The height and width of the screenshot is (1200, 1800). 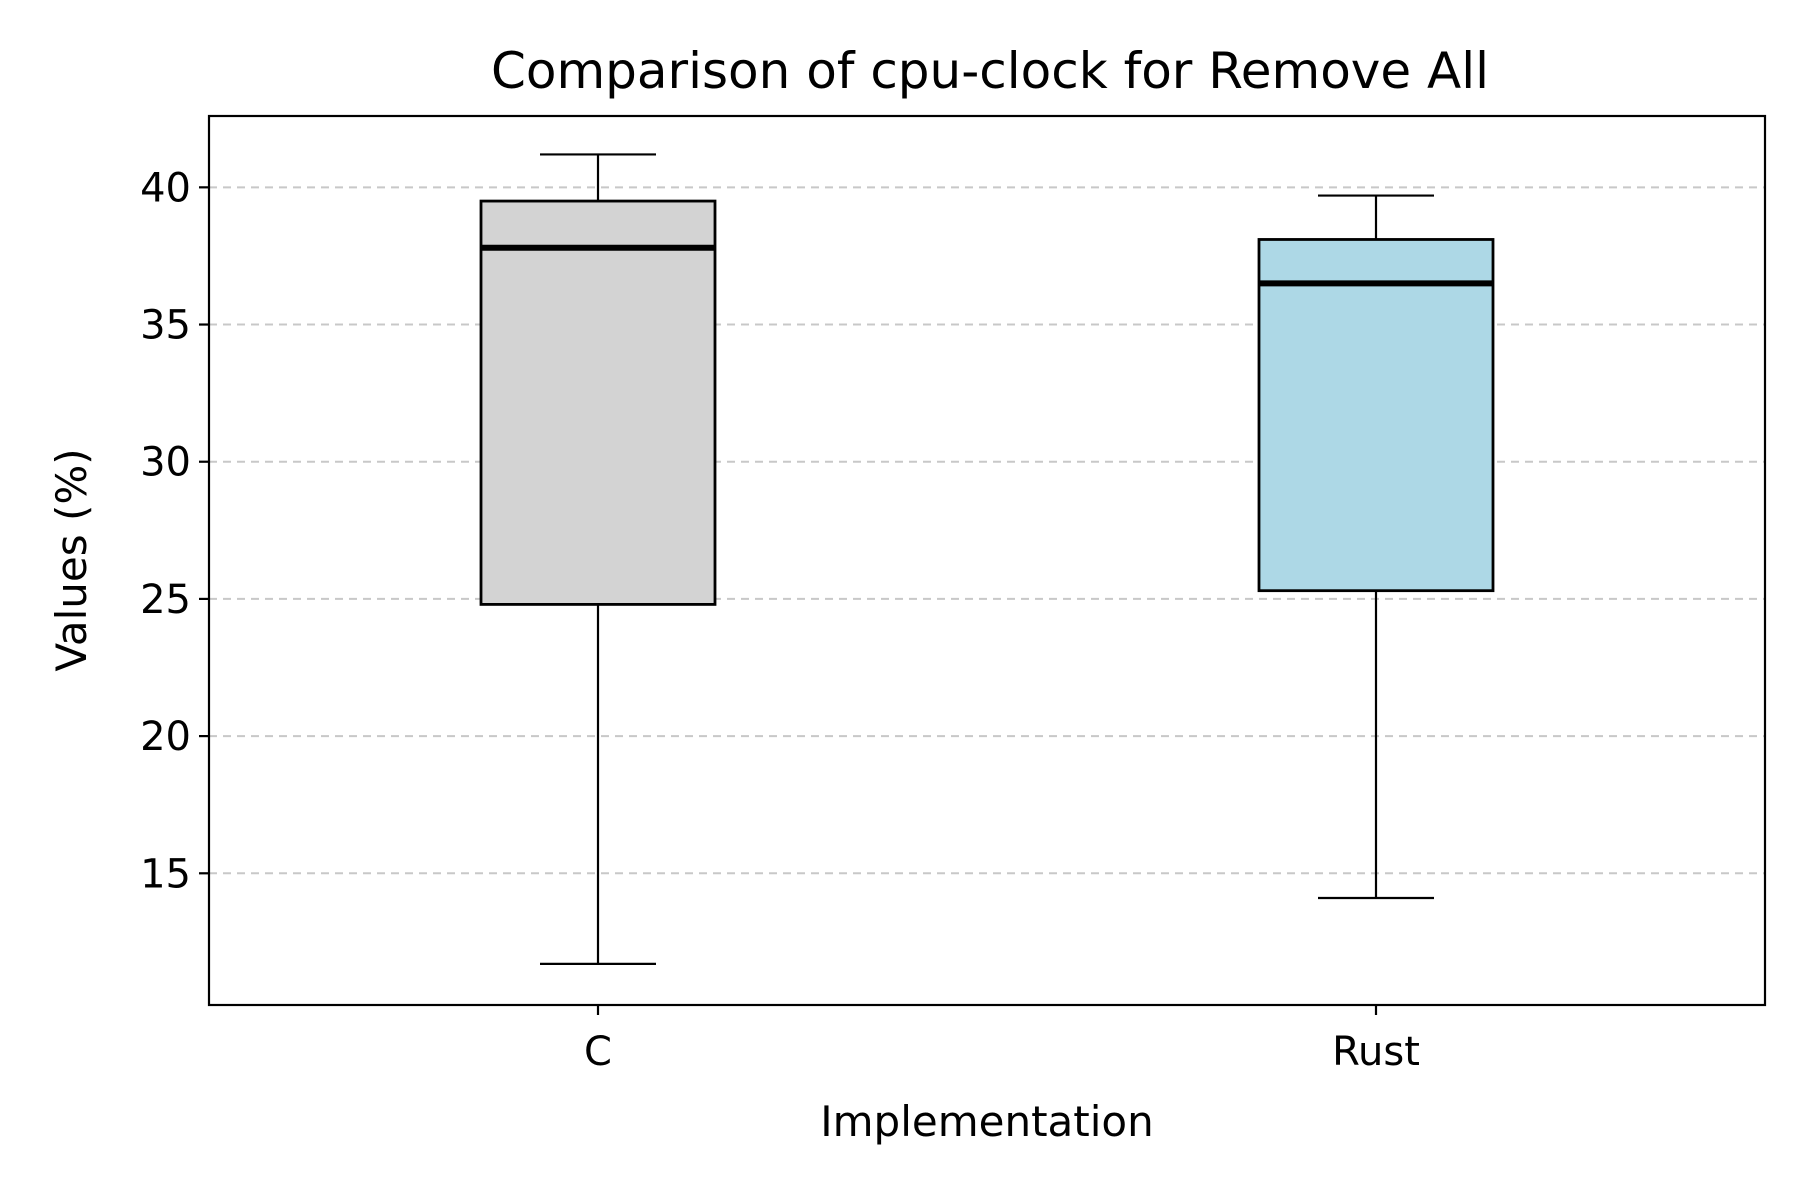 I want to click on x-tick-label: C, so click(x=598, y=1052).